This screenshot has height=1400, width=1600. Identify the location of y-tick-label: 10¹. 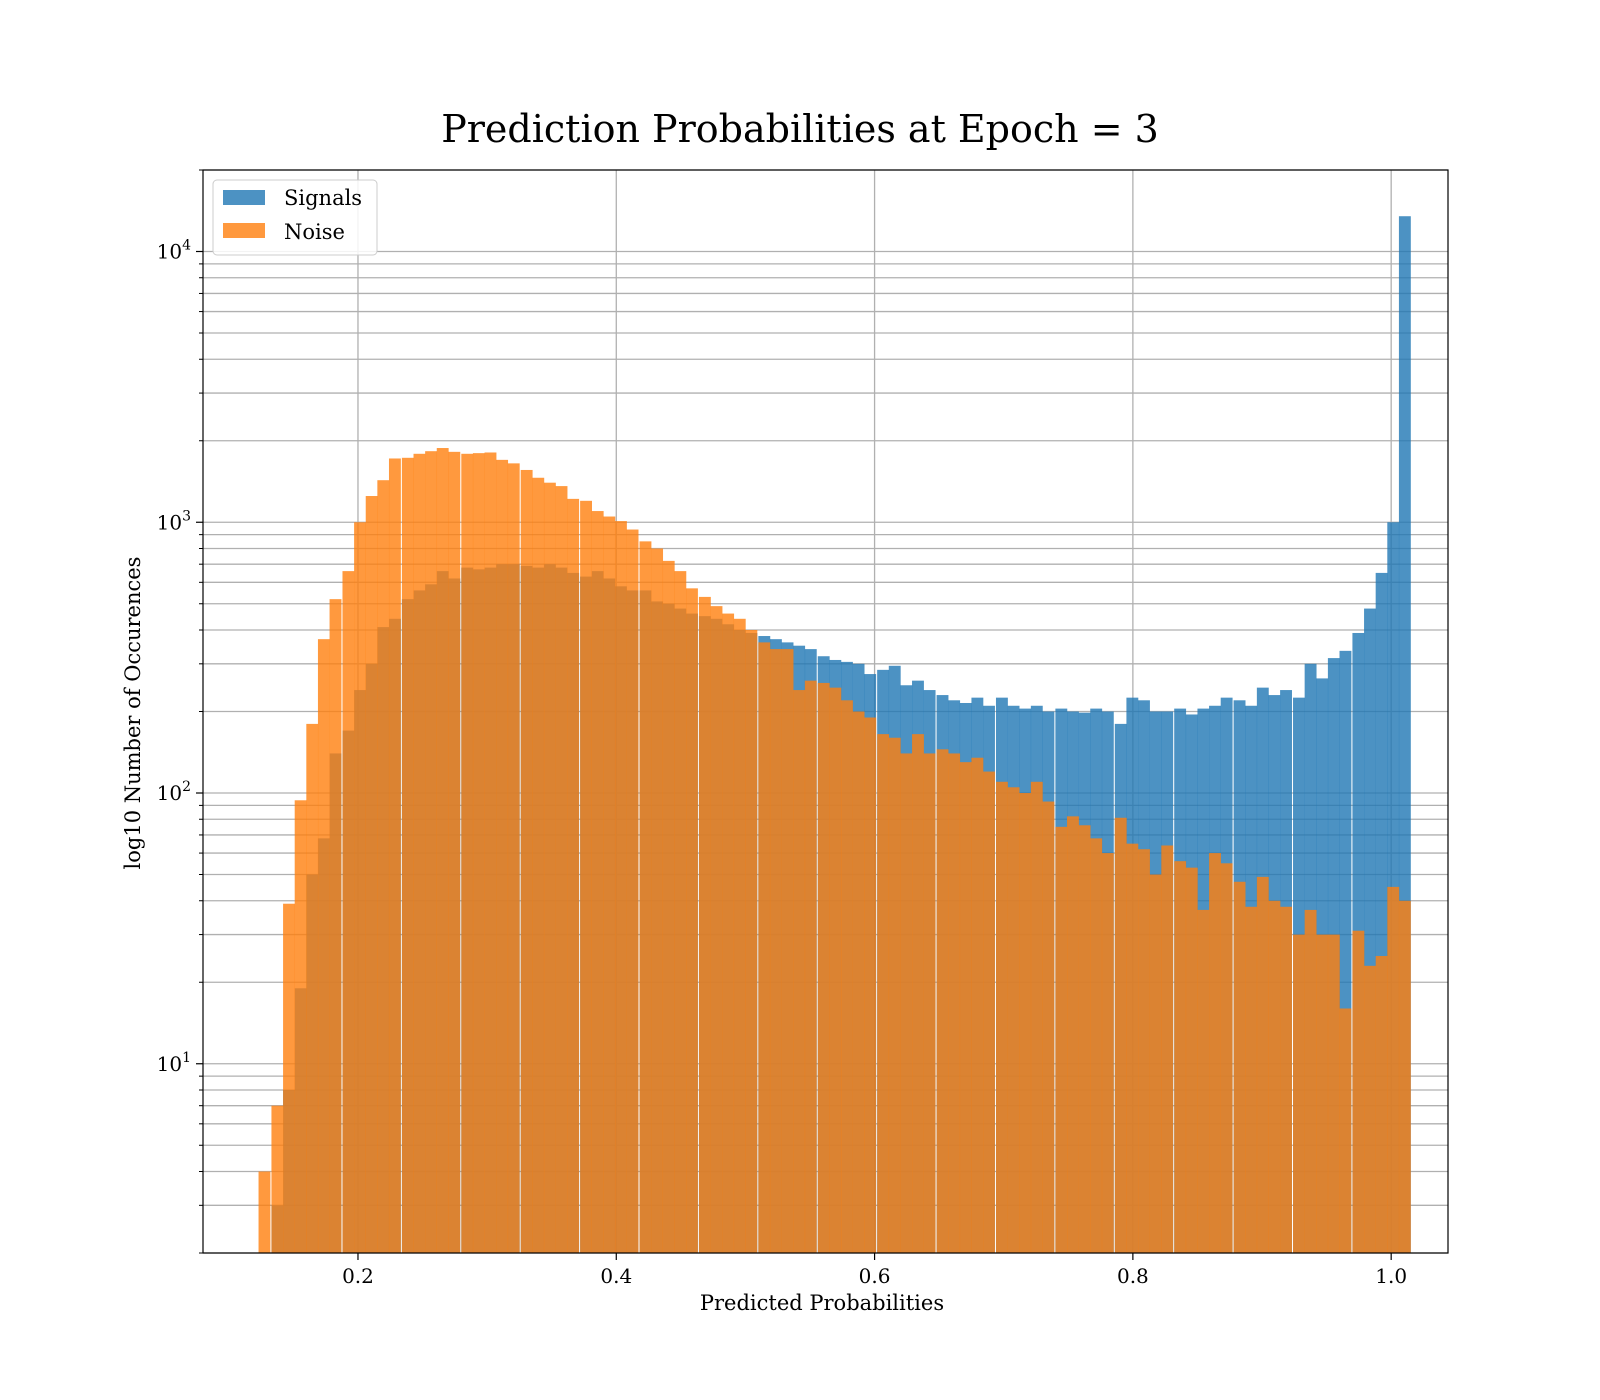
(174, 1063).